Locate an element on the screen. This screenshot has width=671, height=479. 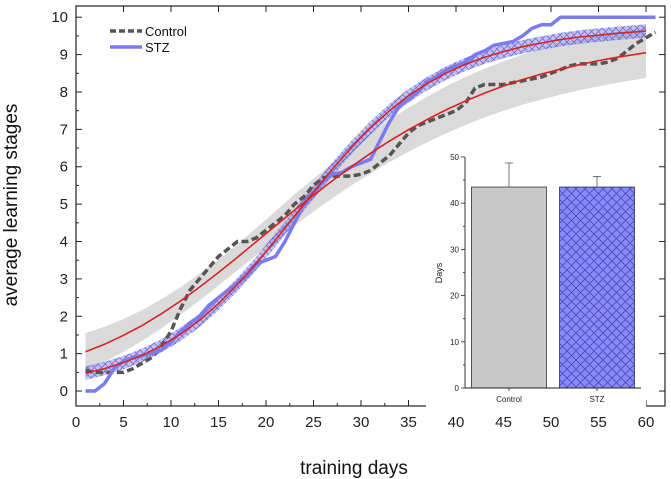
x-tick-label: 30 is located at coordinates (361, 422).